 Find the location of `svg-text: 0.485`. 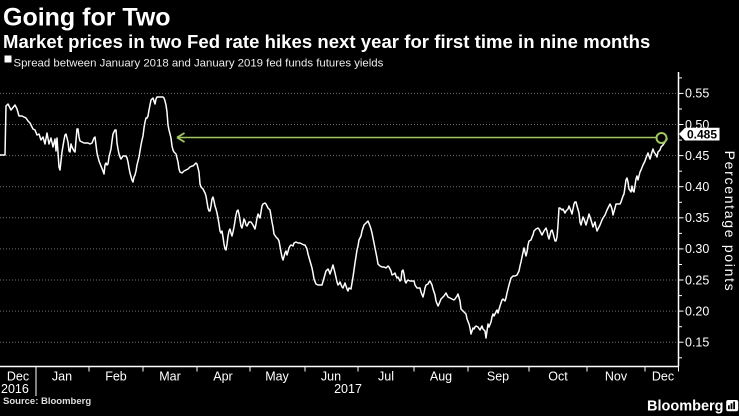

svg-text: 0.485 is located at coordinates (702, 135).